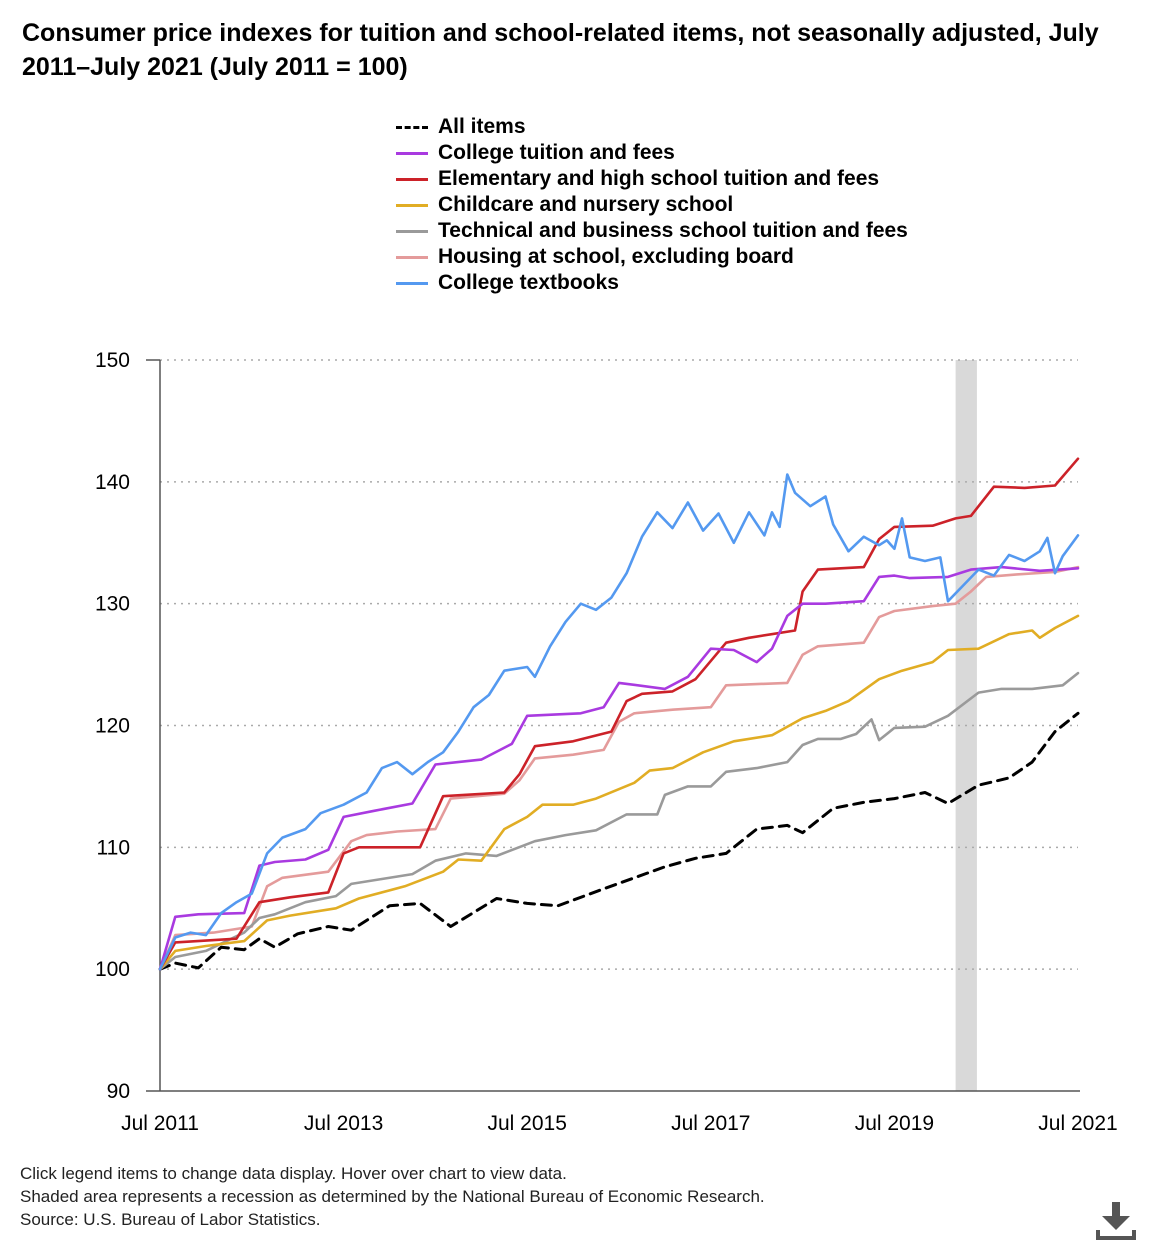 The width and height of the screenshot is (1160, 1250). I want to click on legend-item: College tuition and fees, so click(652, 153).